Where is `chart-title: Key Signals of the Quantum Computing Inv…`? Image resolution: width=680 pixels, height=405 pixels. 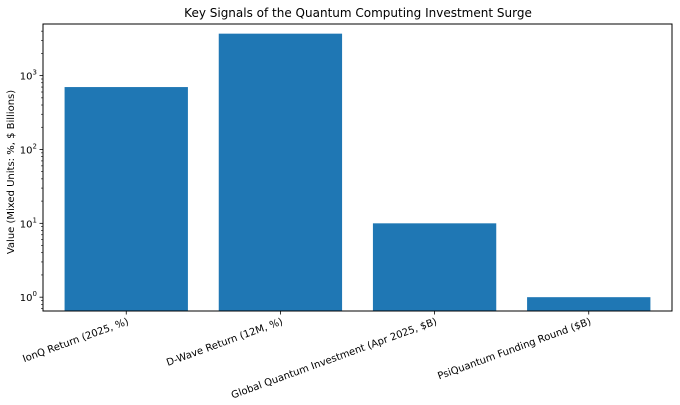 chart-title: Key Signals of the Quantum Computing Inv… is located at coordinates (358, 13).